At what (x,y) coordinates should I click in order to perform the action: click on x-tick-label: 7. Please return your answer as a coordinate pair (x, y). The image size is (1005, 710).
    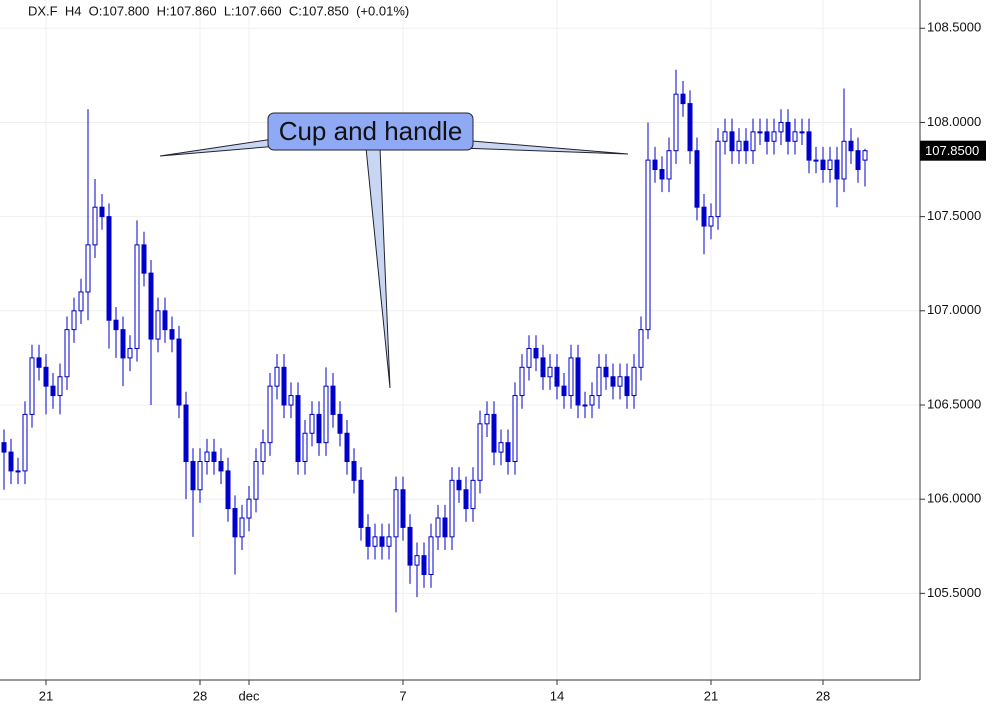
    Looking at the image, I should click on (402, 695).